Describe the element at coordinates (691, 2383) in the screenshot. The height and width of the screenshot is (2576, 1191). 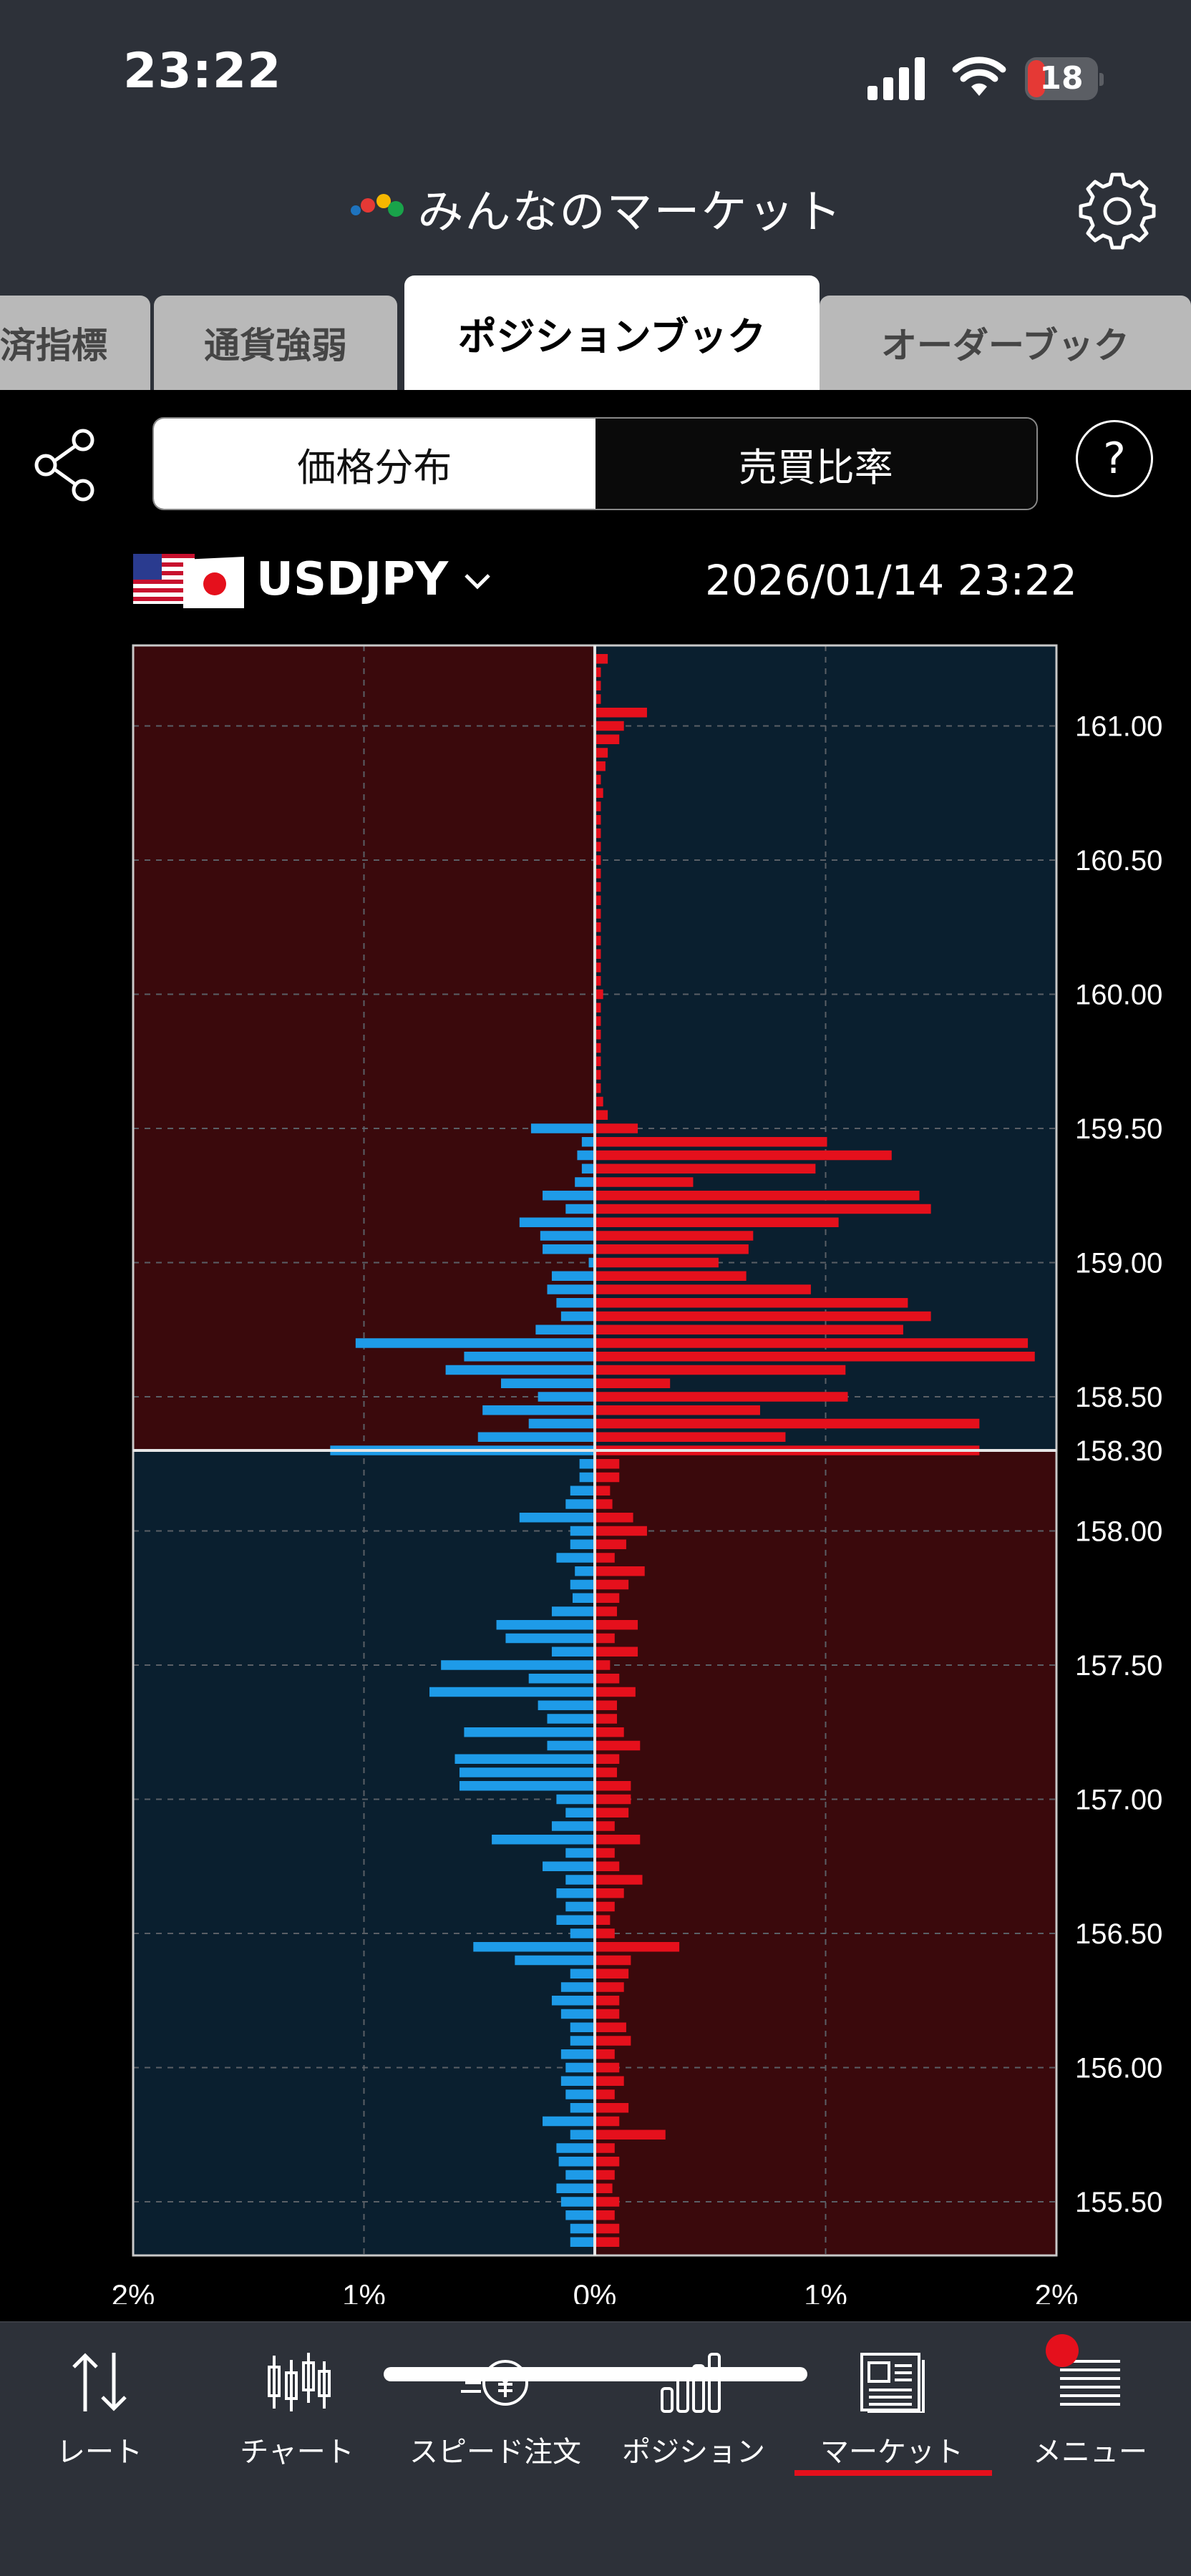
I see `bar-chart-icon` at that location.